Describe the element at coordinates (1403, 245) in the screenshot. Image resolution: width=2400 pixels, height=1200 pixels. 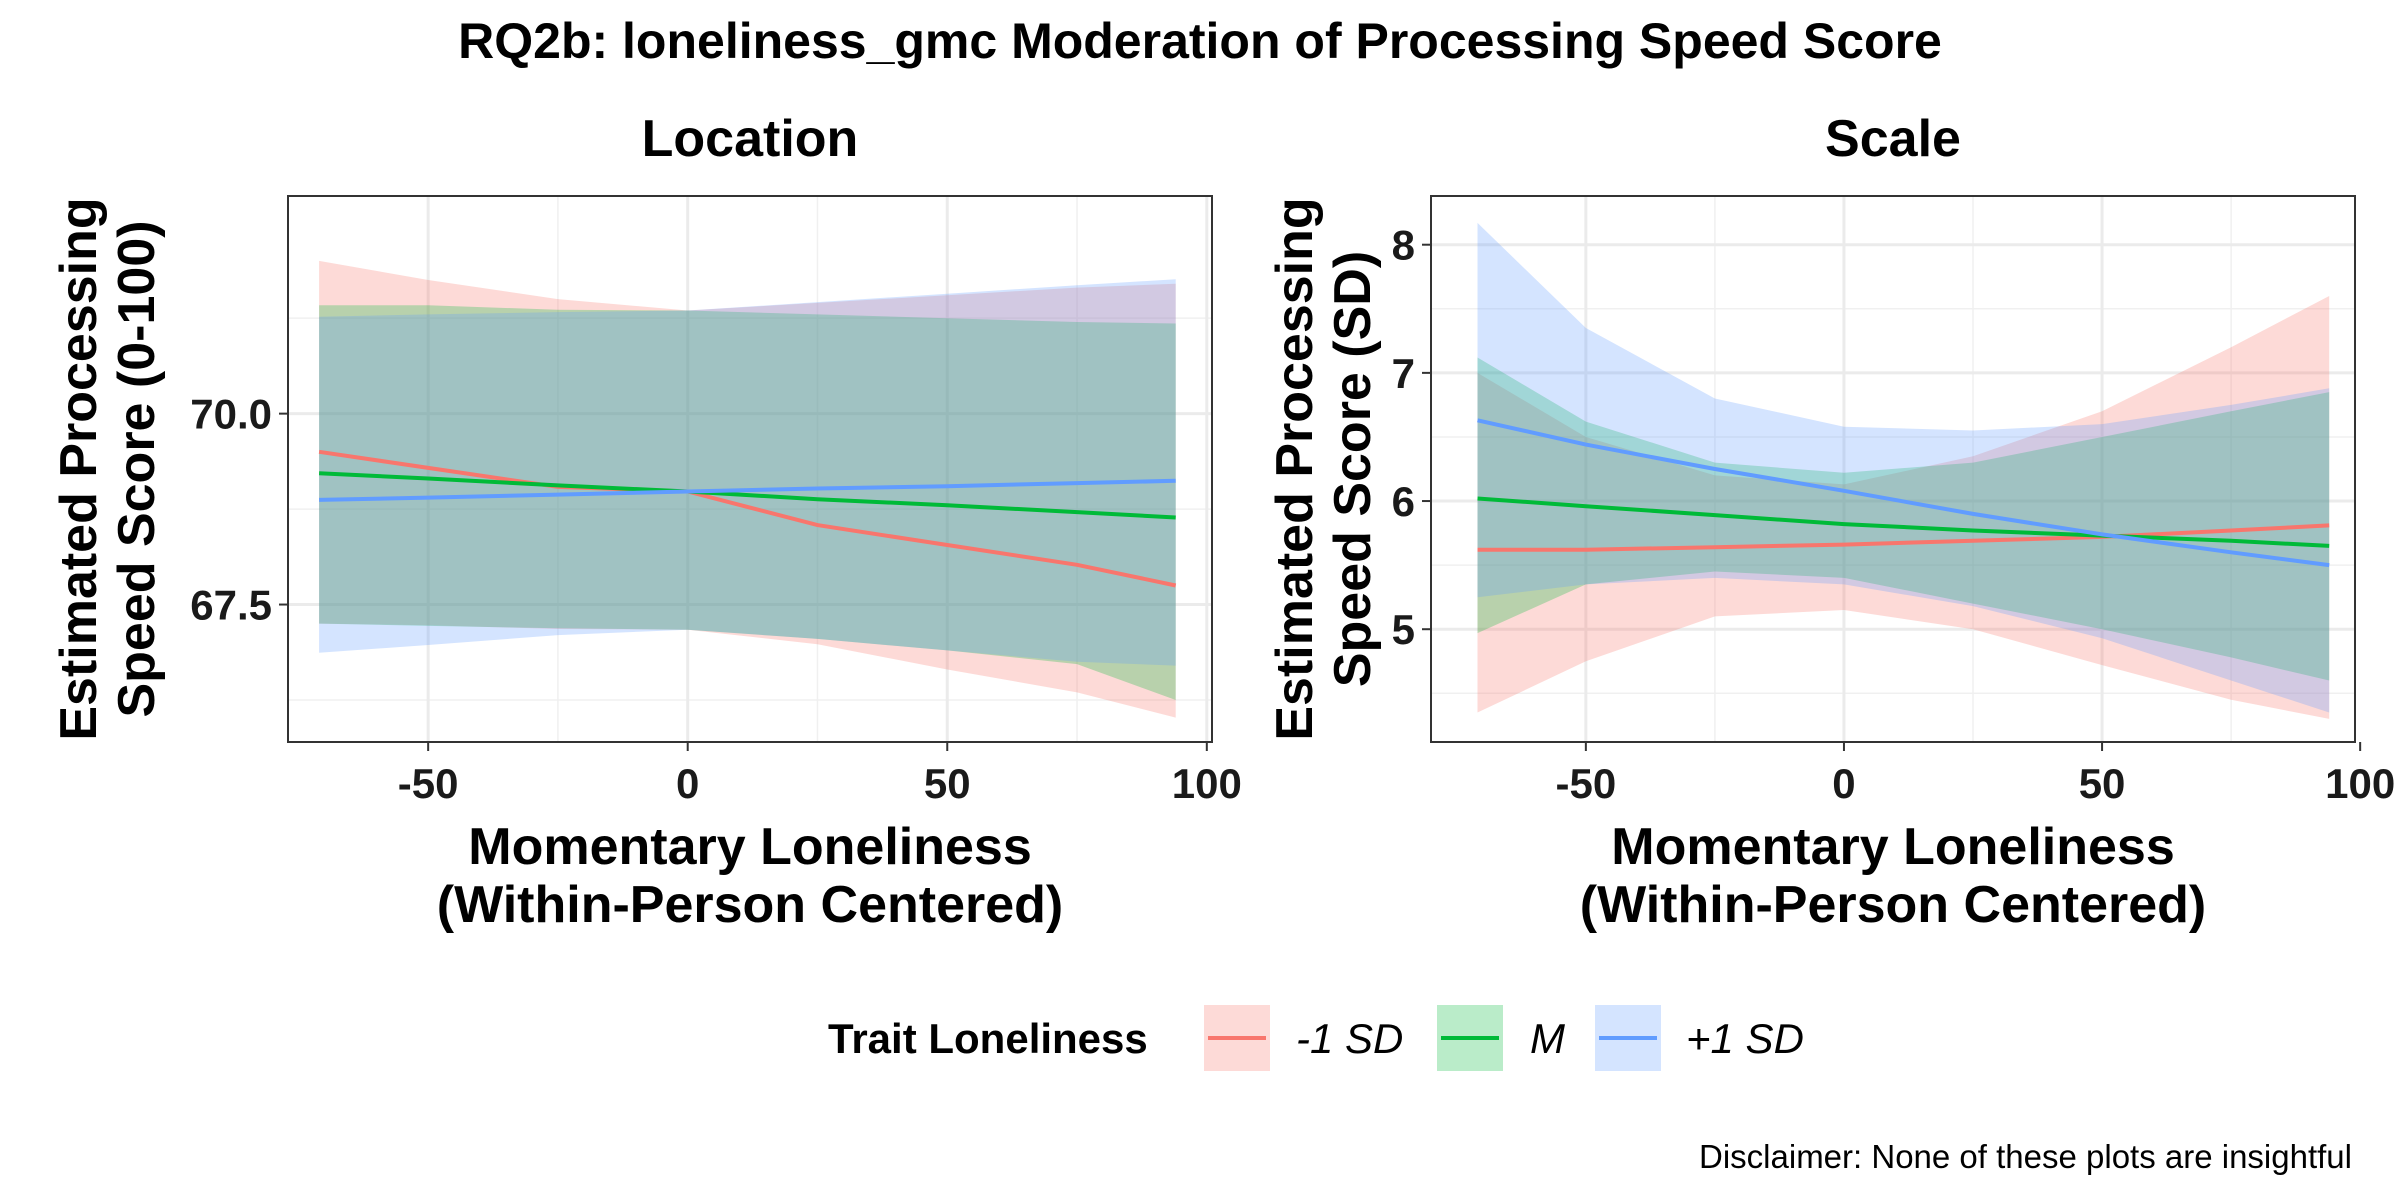
I see `y-tick-label: 8` at that location.